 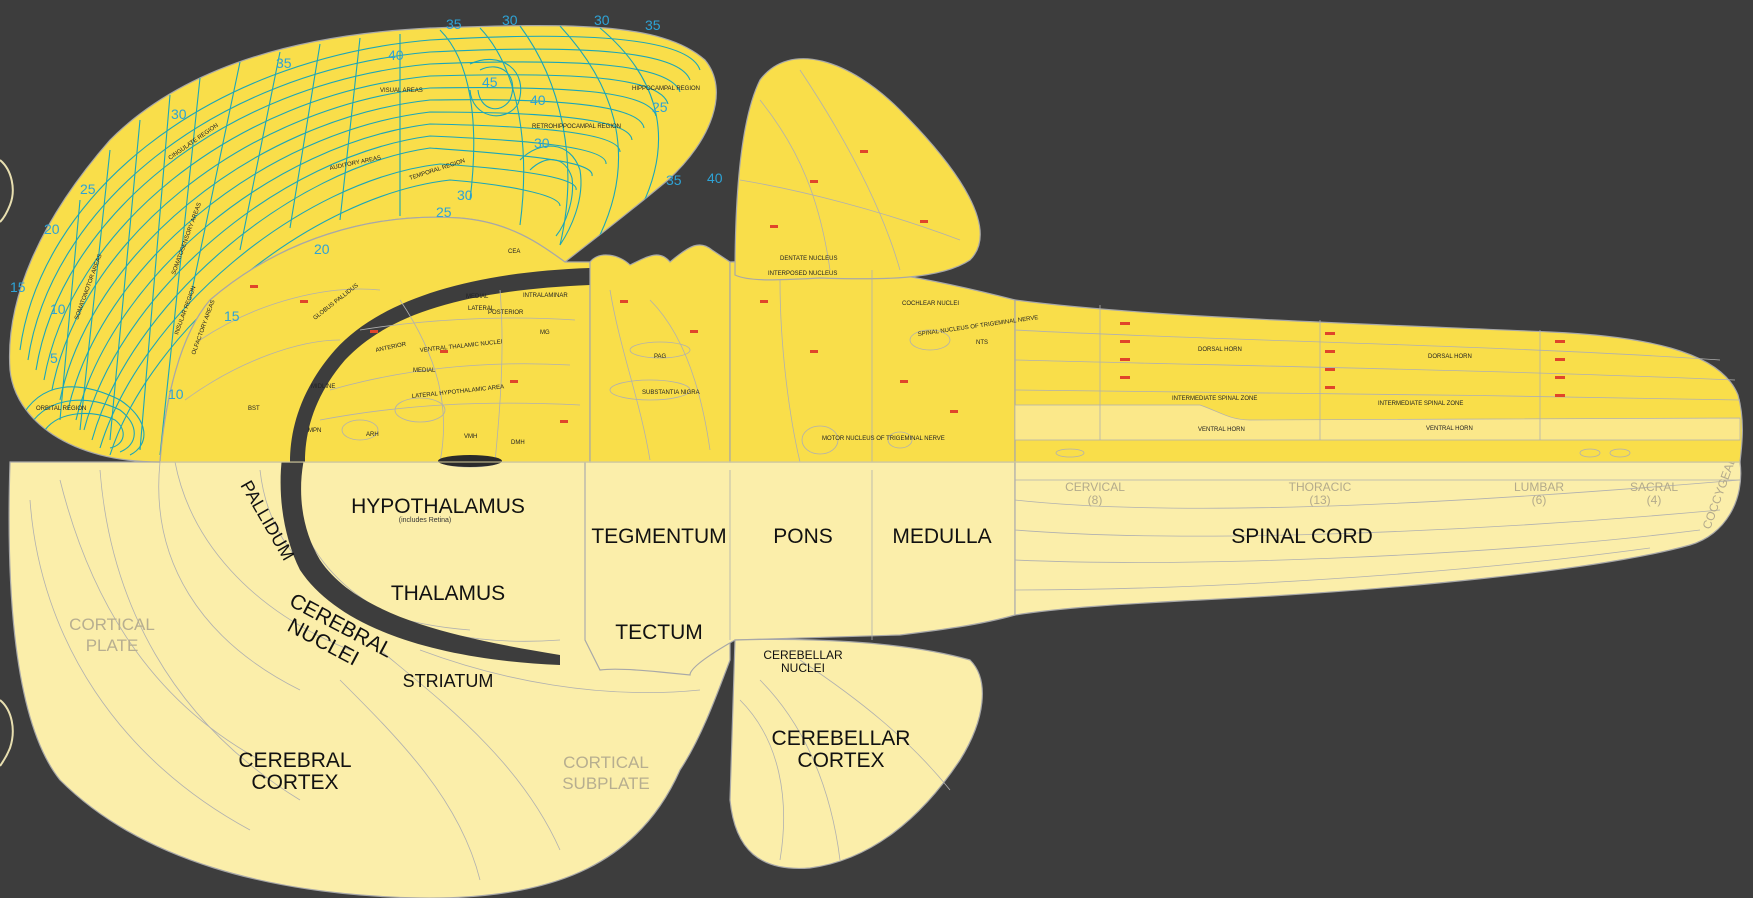 I want to click on interposed-nucleus-label: INTERPOSED NUCLEUS, so click(x=802, y=274).